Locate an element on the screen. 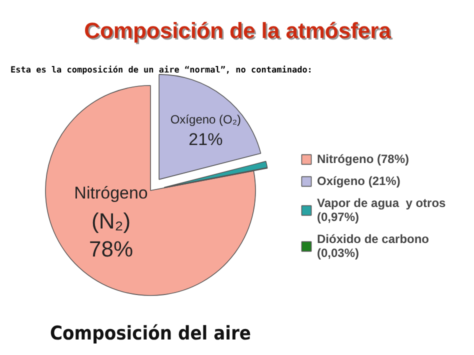  chart-subtitle: Esta es la composición de un aire “normal”, no contaminado: is located at coordinates (161, 71).